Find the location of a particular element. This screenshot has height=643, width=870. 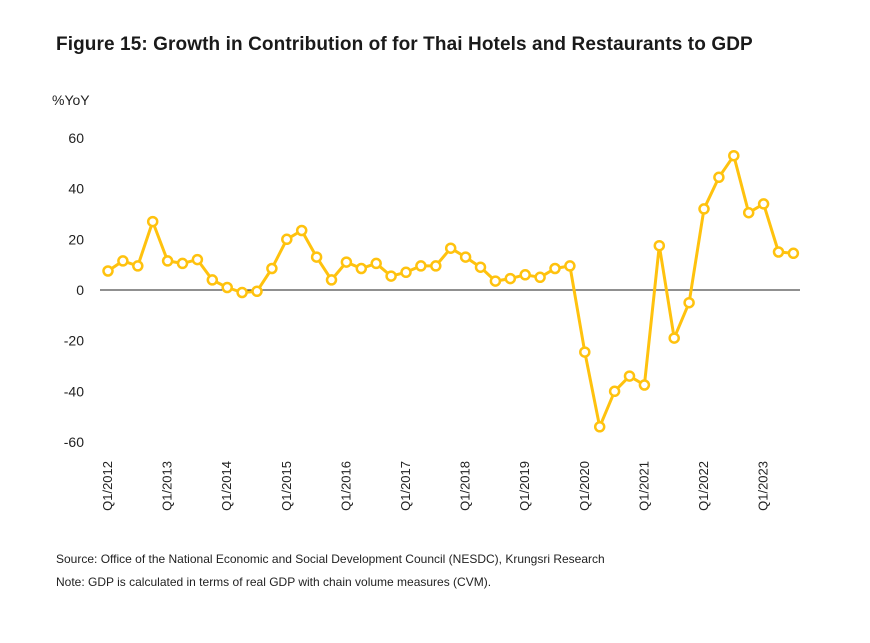

x-tick-label: Q1/2022 is located at coordinates (703, 486).